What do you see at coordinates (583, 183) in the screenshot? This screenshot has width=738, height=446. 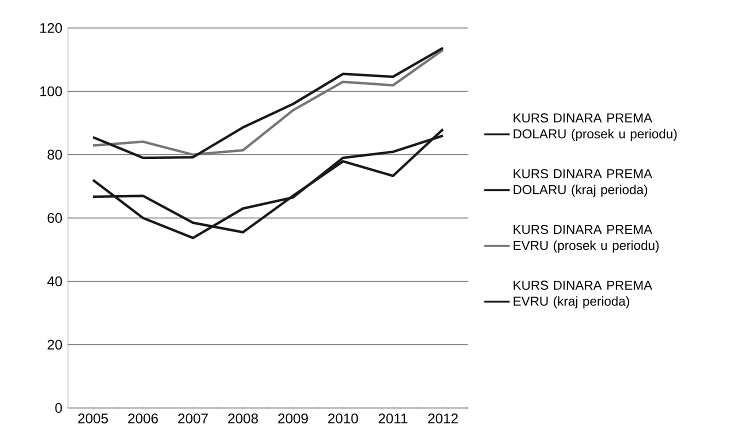 I see `legend-label: KURS DINARA PREMA DOLARU (kraj perioda)` at bounding box center [583, 183].